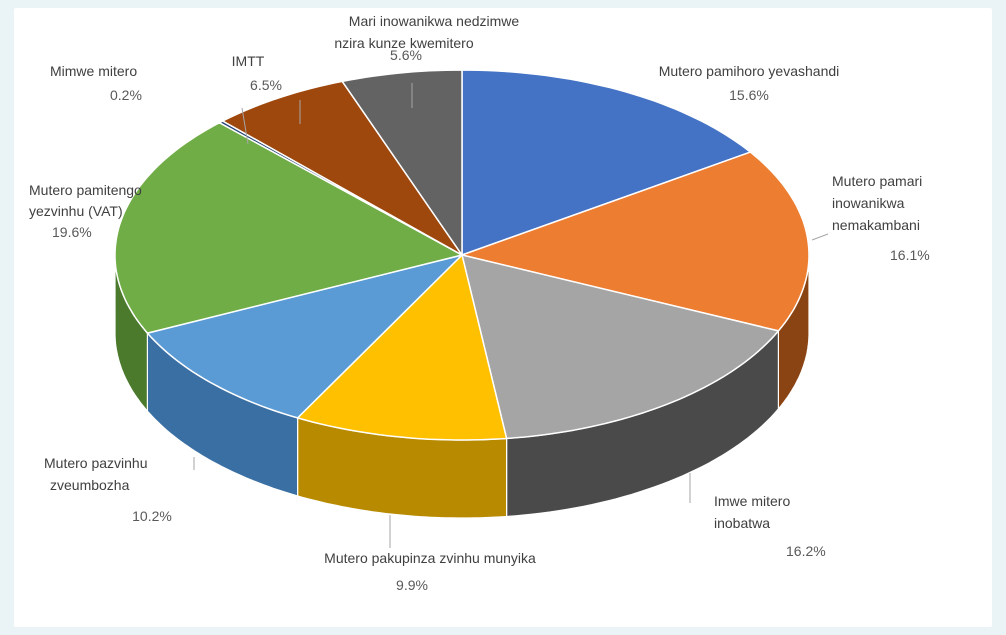 The image size is (1006, 635). What do you see at coordinates (806, 551) in the screenshot?
I see `slice-value-3: 16.2%` at bounding box center [806, 551].